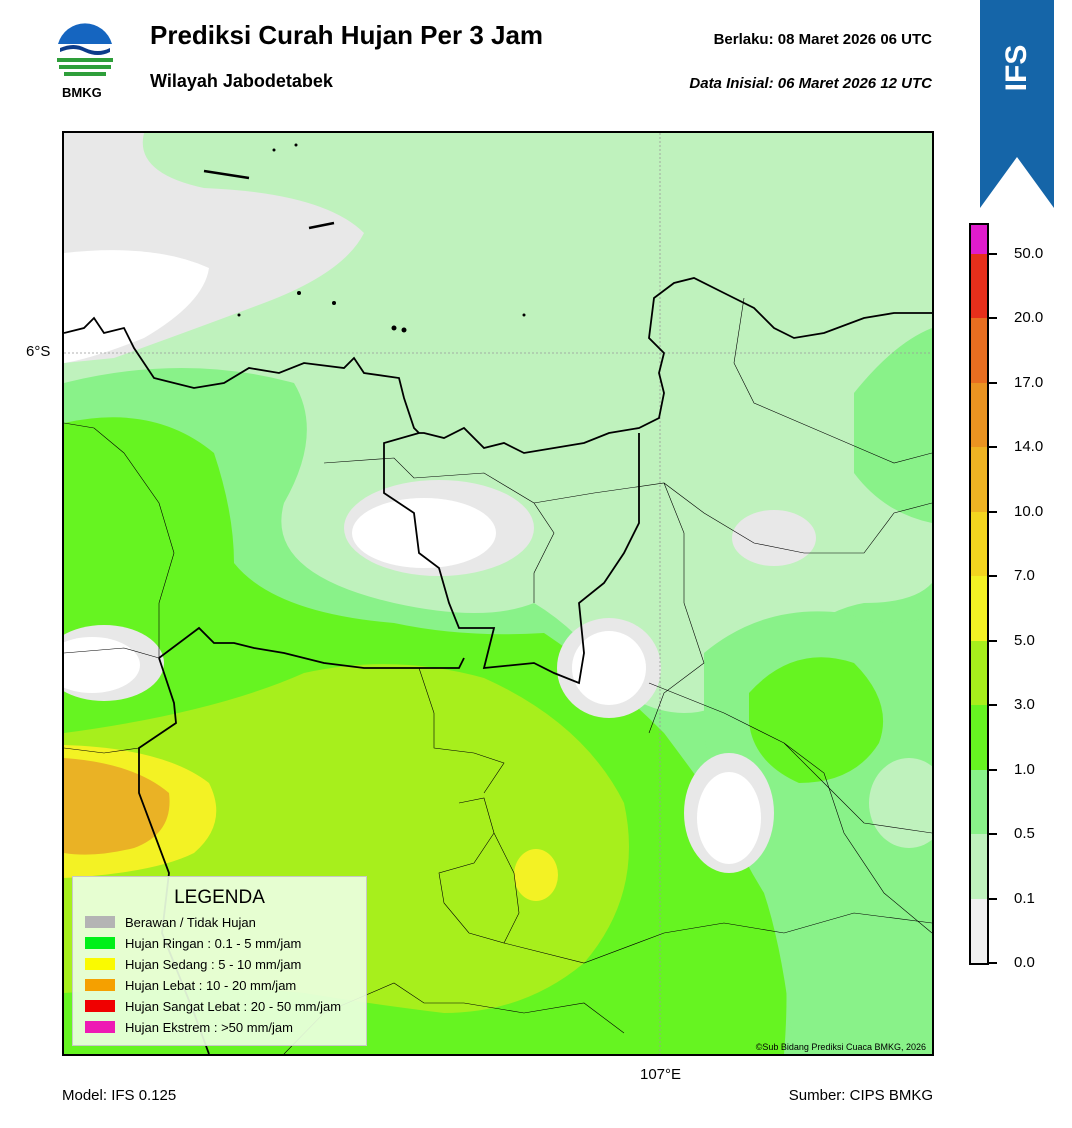 Image resolution: width=1072 pixels, height=1128 pixels. I want to click on legend-label: Hujan Ekstrem : >50 mm/jam, so click(209, 1027).